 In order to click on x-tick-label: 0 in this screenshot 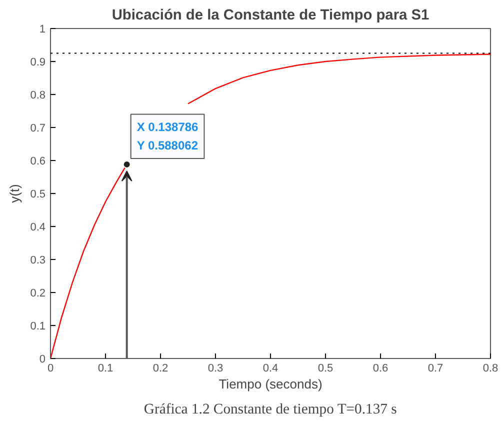, I will do `click(50, 368)`.